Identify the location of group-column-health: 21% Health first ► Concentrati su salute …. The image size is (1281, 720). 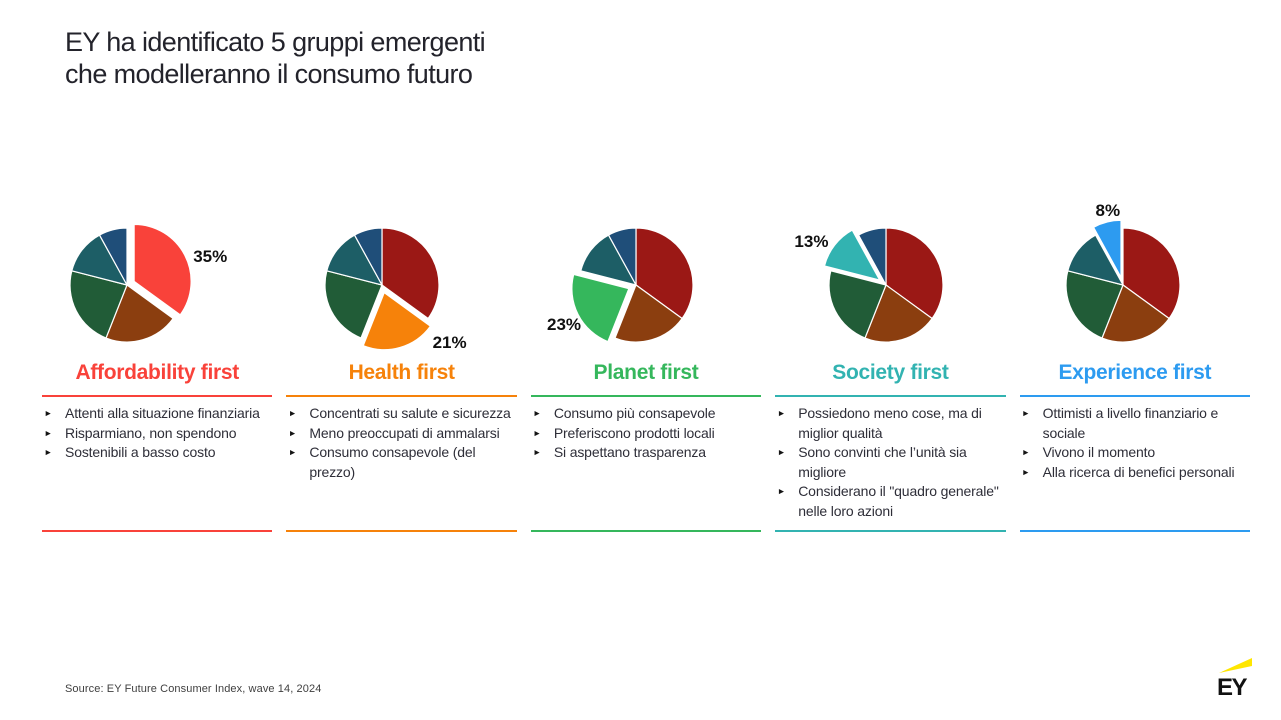
(401, 366).